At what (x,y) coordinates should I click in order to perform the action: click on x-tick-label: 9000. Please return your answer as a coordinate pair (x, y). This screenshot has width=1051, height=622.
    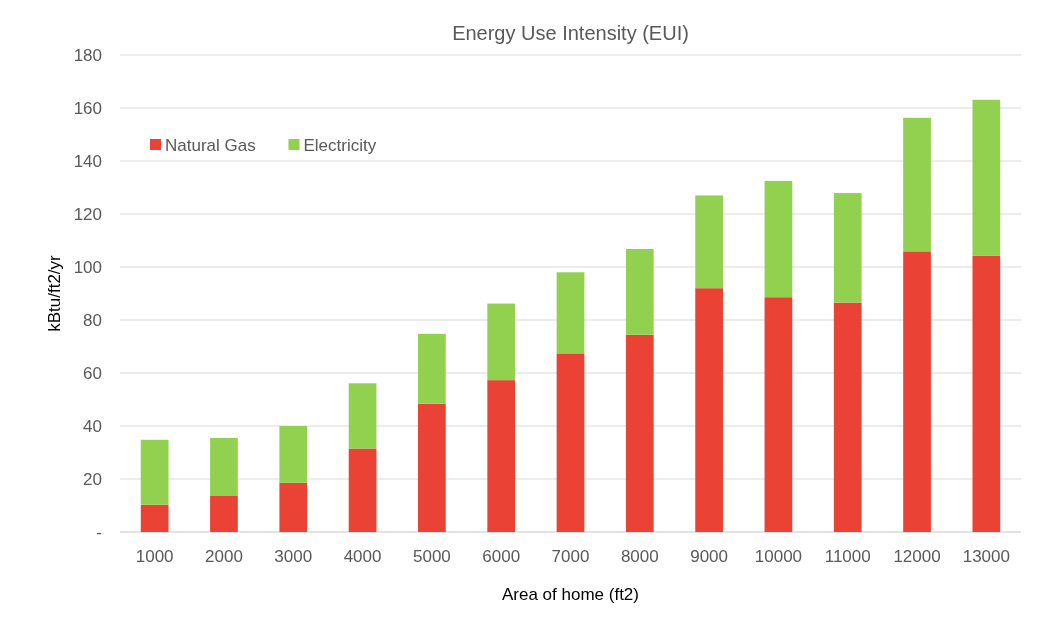
    Looking at the image, I should click on (709, 556).